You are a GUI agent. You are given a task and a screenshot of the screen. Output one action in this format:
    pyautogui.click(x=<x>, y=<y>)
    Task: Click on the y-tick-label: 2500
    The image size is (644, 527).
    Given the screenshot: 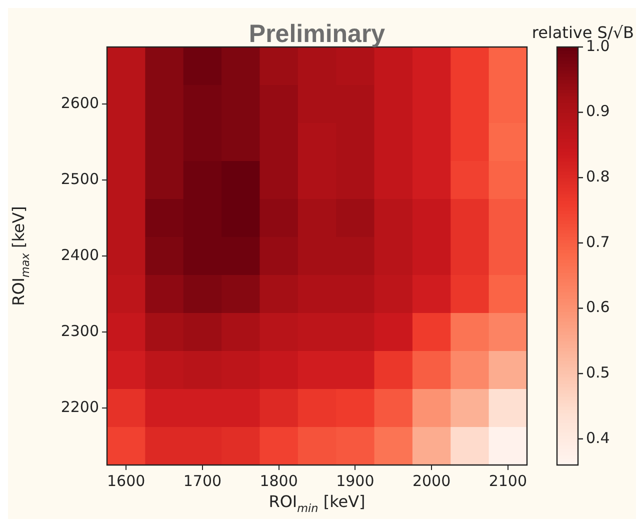 What is the action you would take?
    pyautogui.click(x=79, y=179)
    